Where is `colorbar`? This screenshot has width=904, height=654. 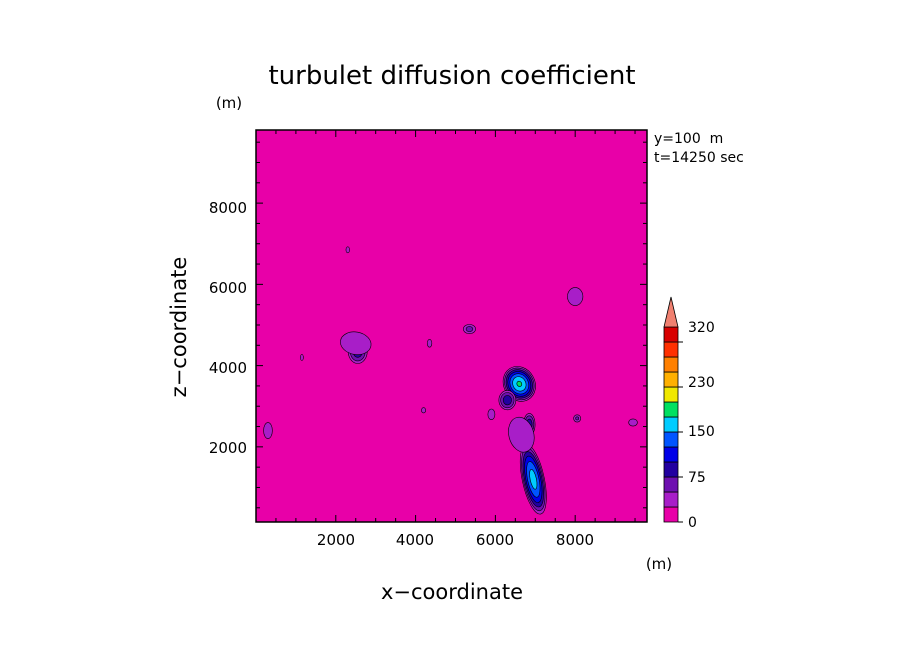
colorbar is located at coordinates (673, 409).